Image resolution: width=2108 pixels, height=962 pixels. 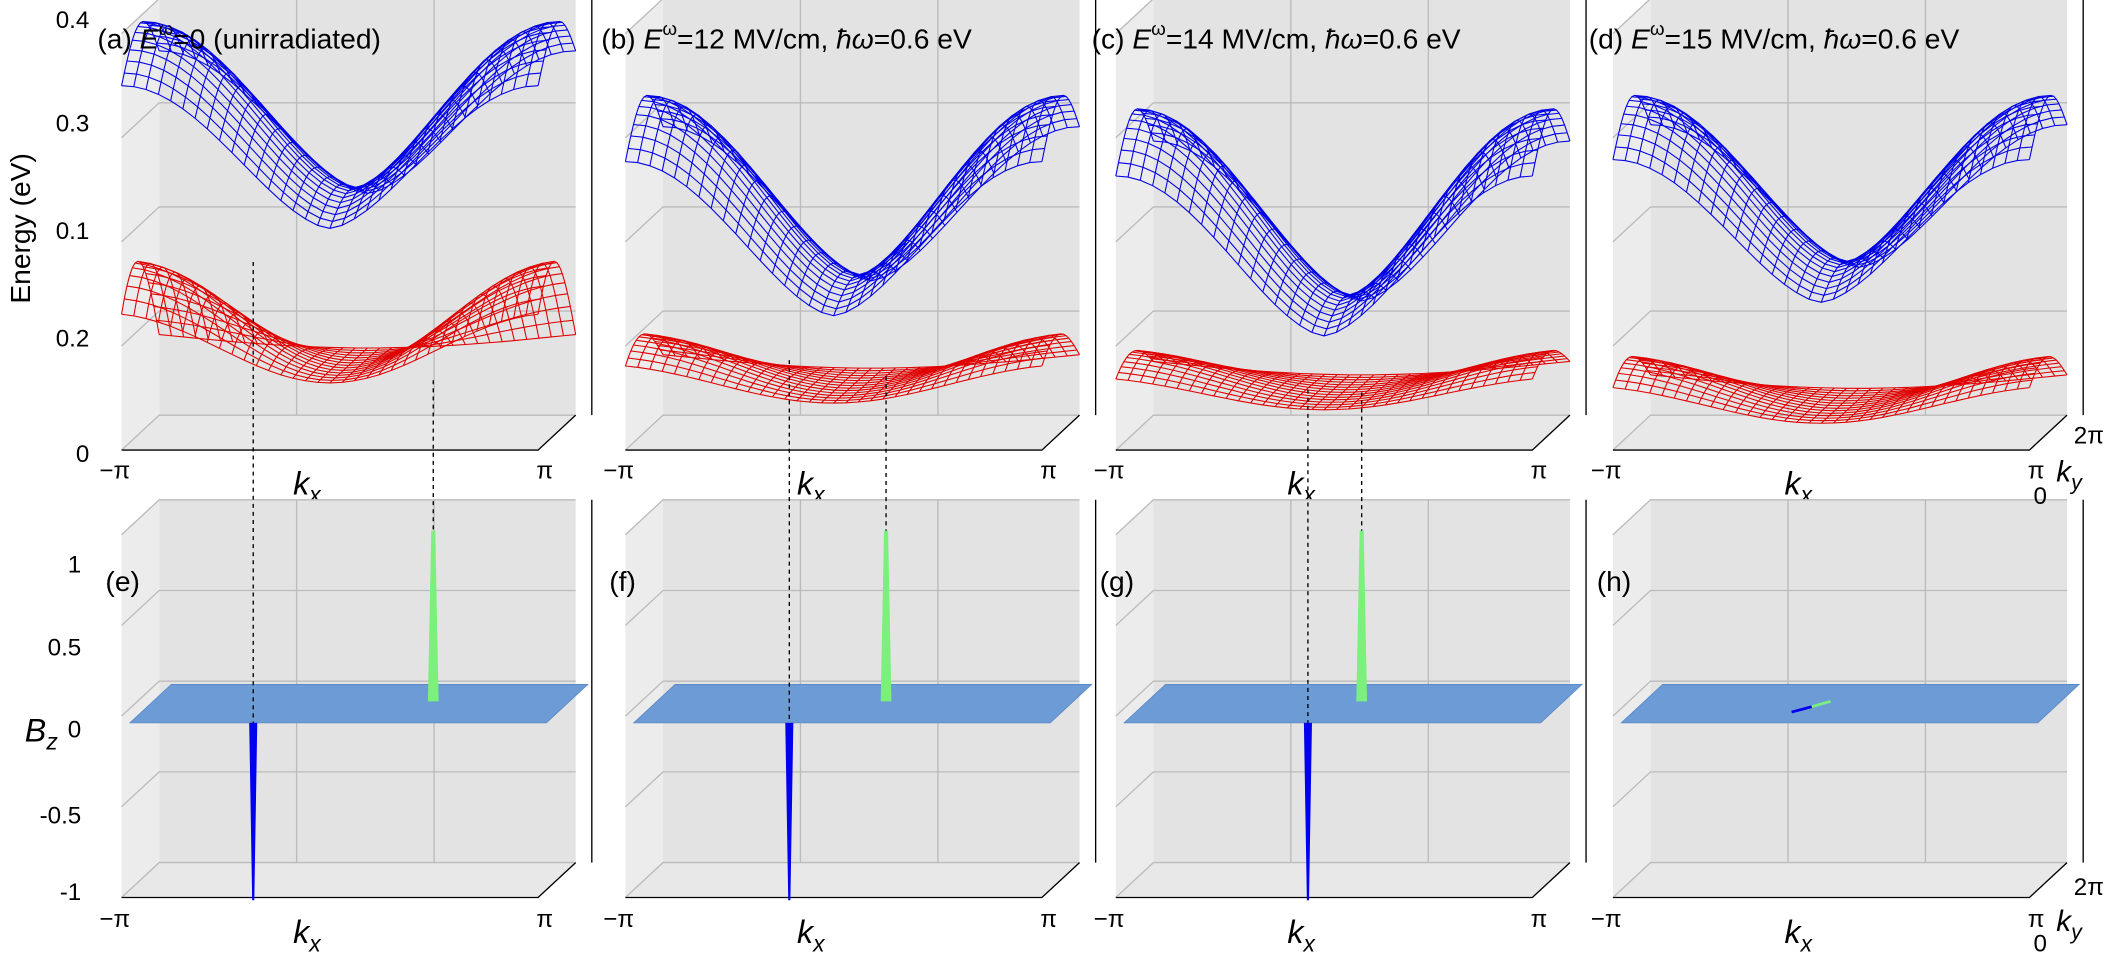 I want to click on y-tick-label: 0.5, so click(x=65, y=648).